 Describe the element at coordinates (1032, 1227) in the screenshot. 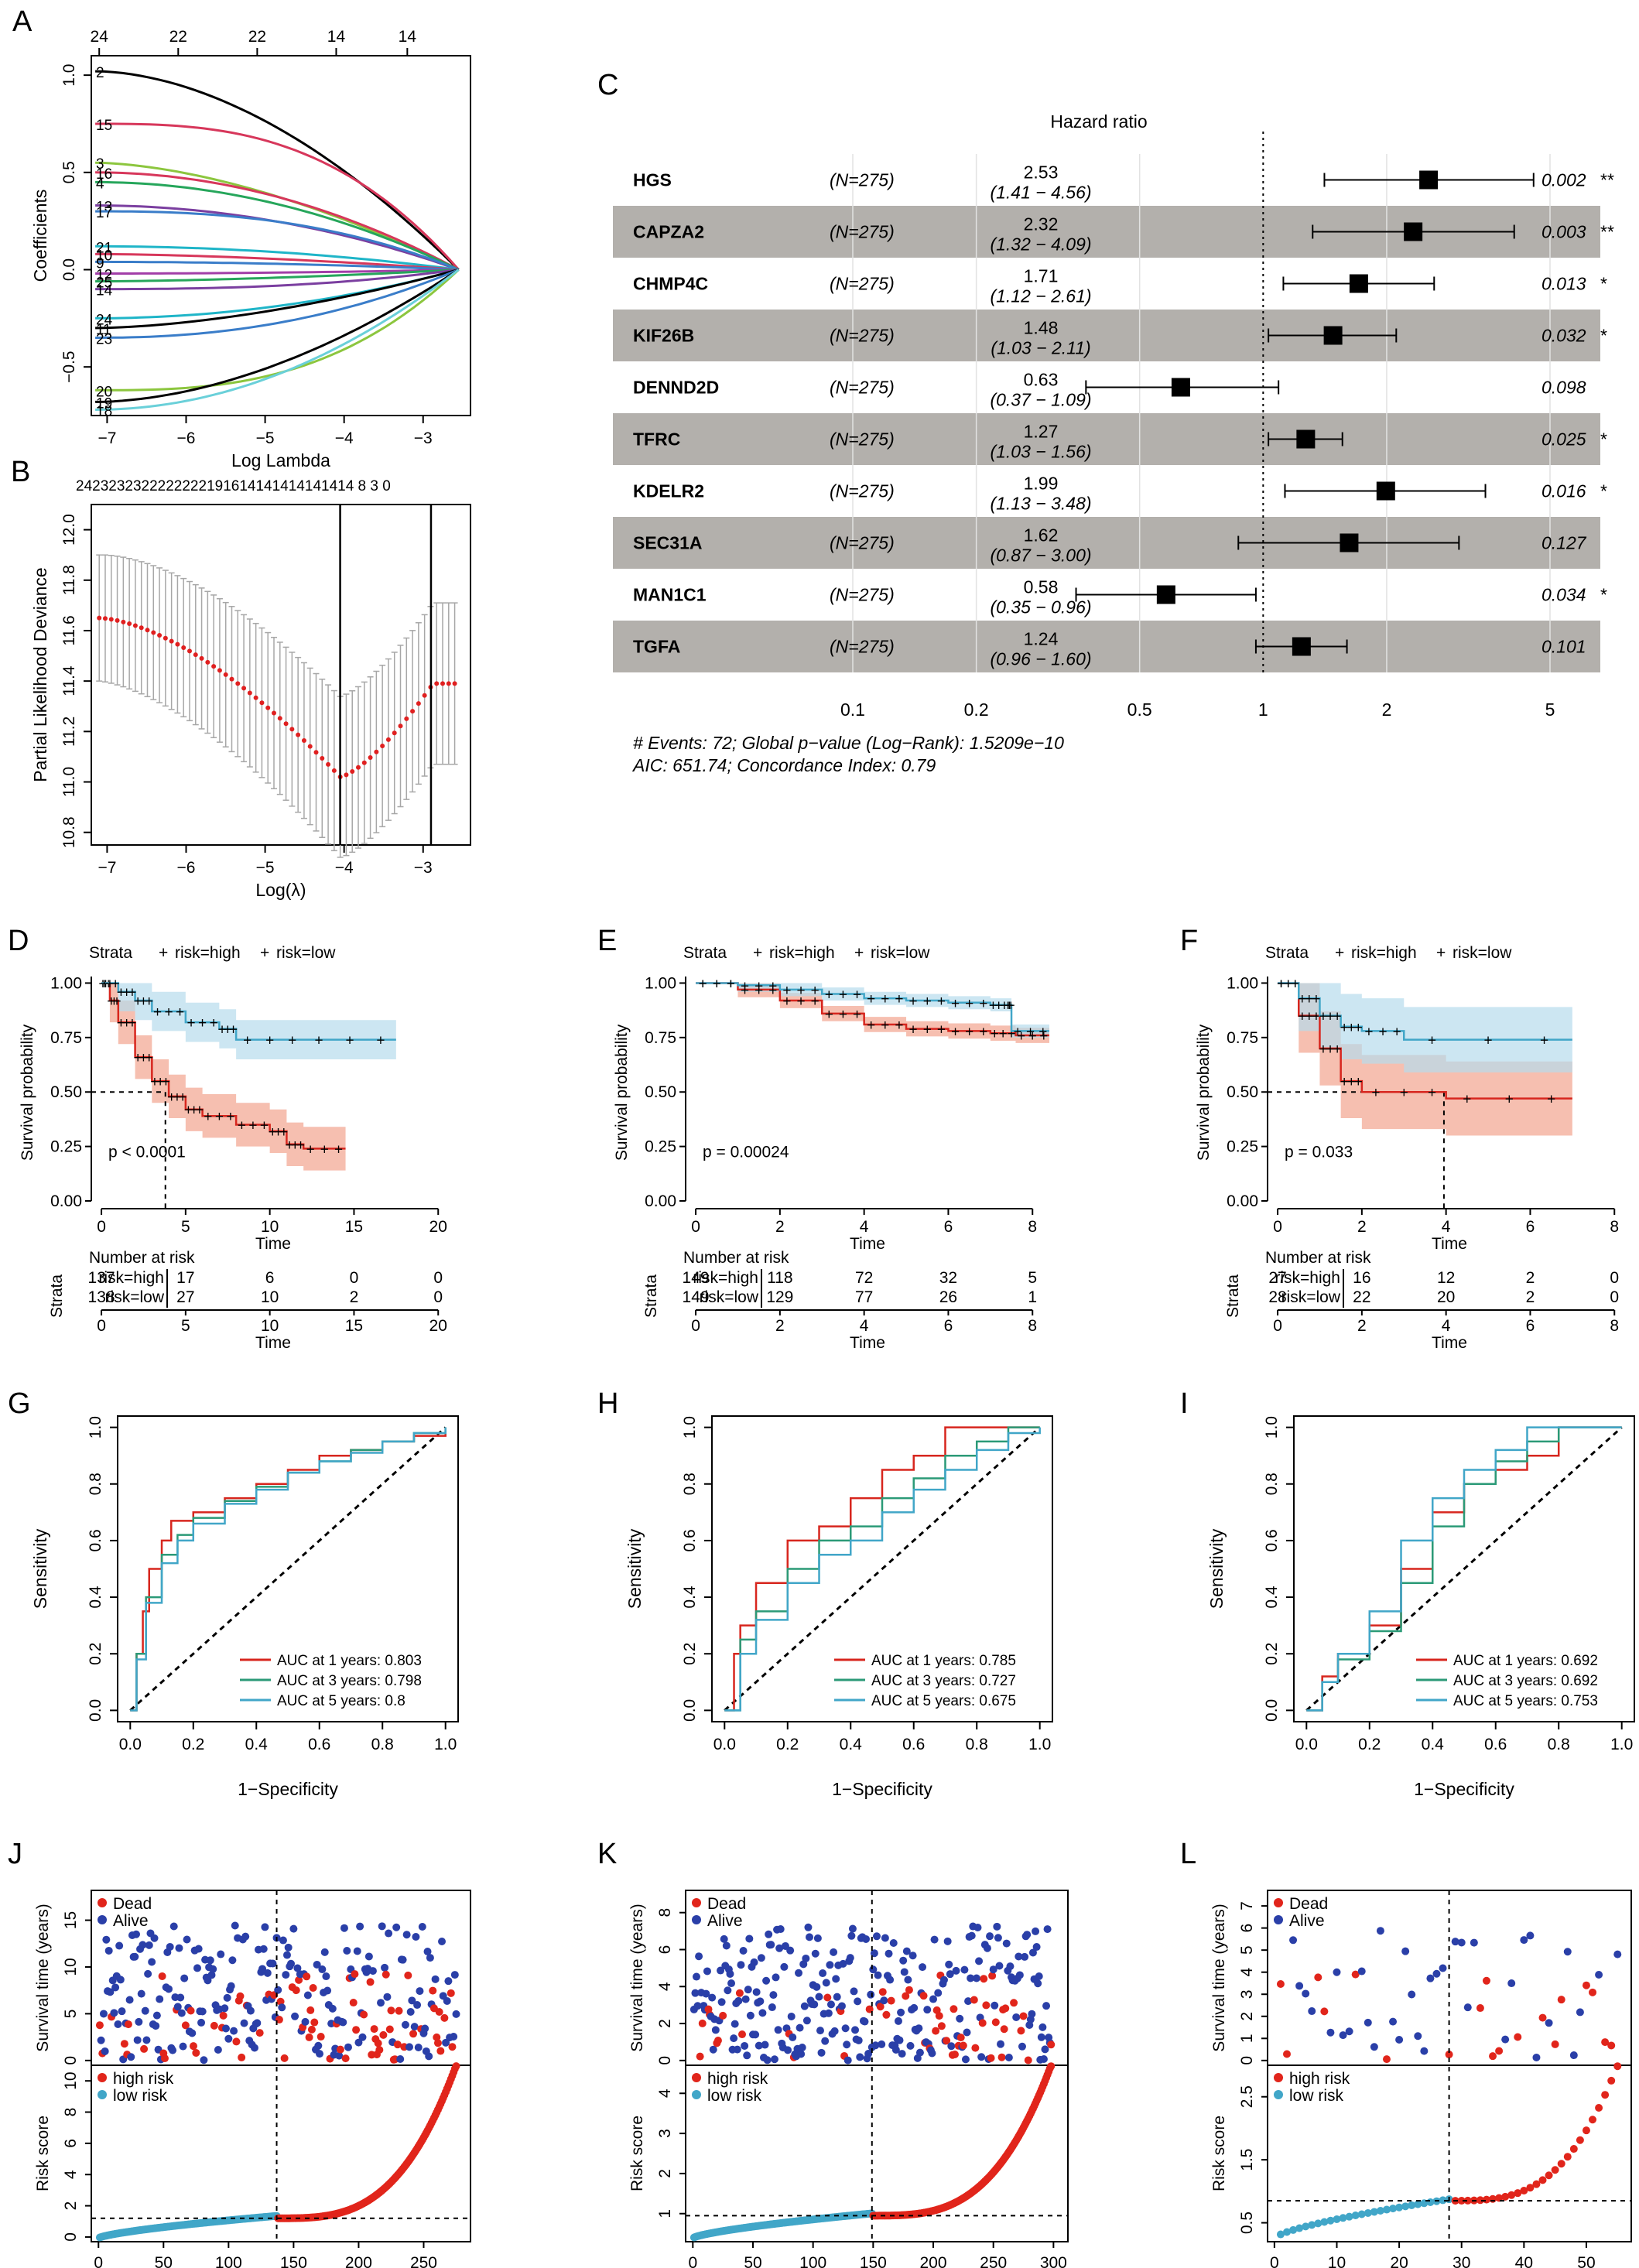

I see `x-tick-label: 8` at that location.